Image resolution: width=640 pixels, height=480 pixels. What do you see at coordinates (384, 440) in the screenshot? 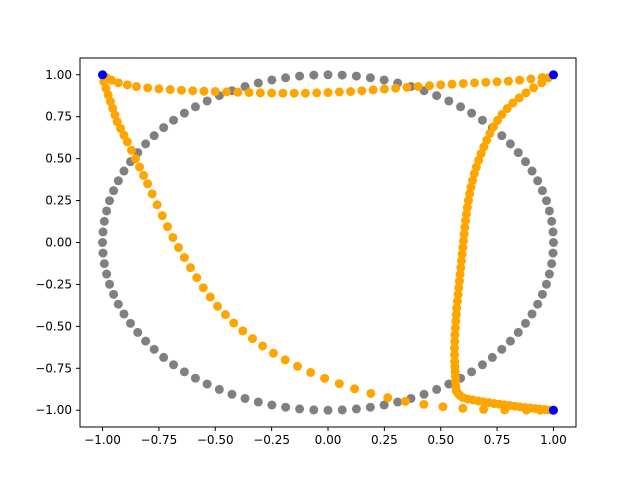
I see `x-tick-label: 0.25` at bounding box center [384, 440].